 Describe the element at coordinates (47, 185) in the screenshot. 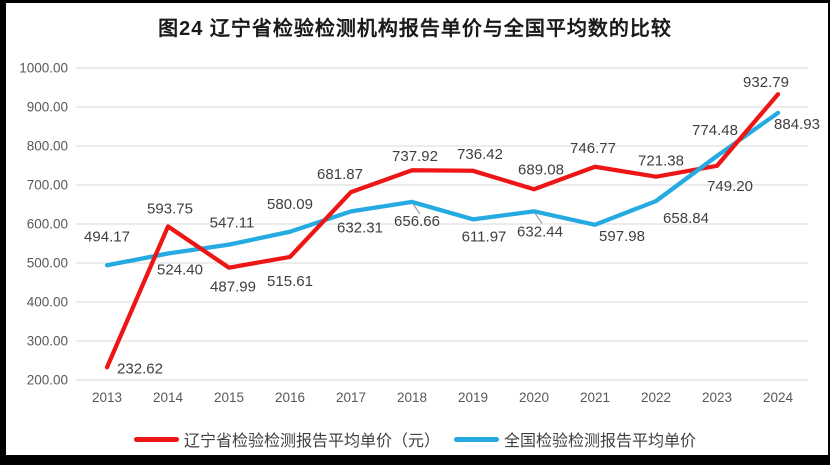

I see `y-axis-tick-label: 700.00` at that location.